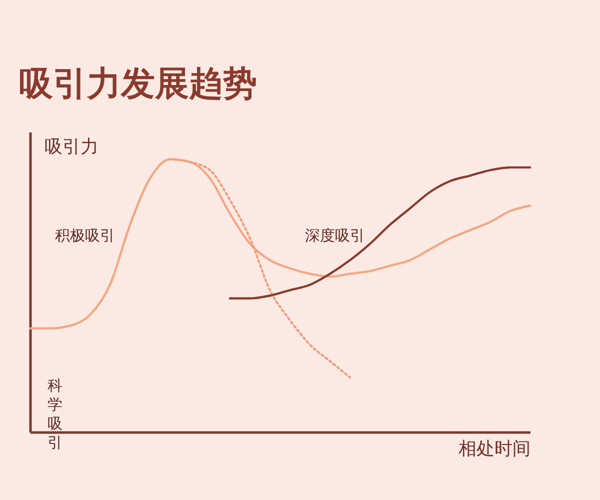  I want to click on x-axis-title: 相处时间, so click(494, 449).